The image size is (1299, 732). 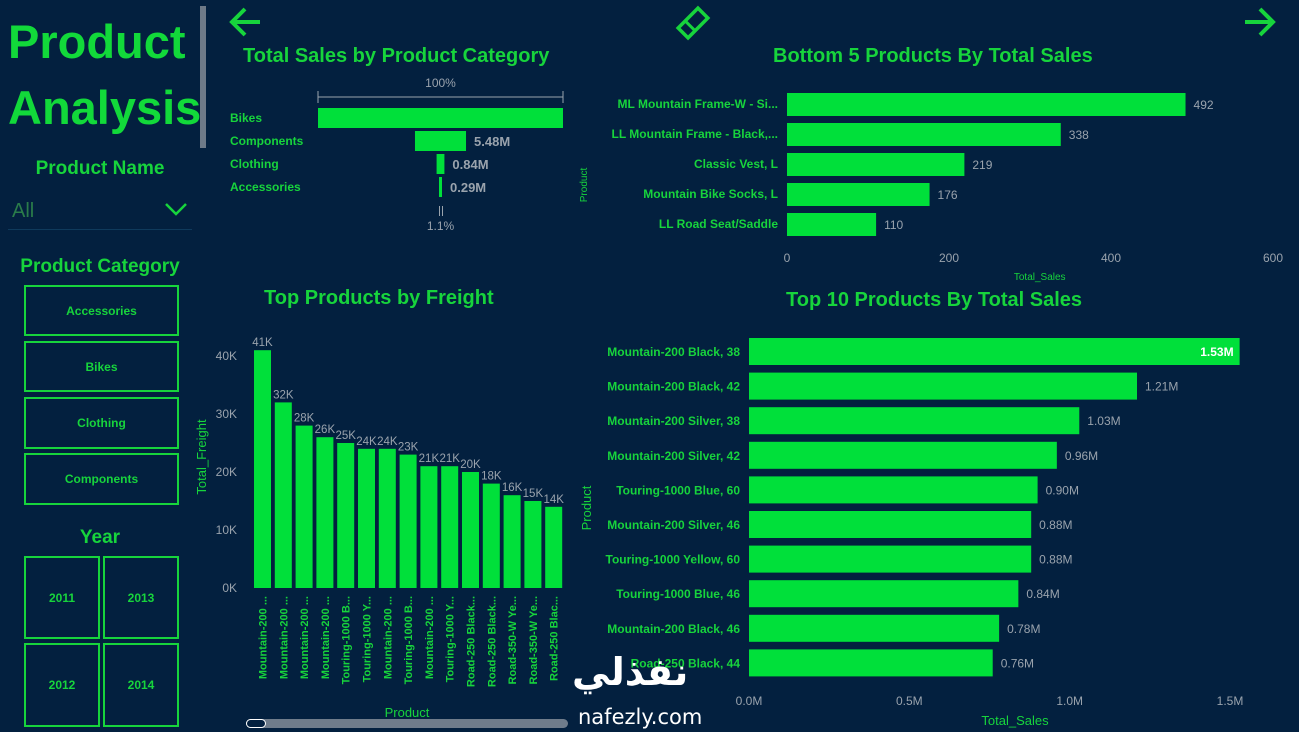 What do you see at coordinates (265, 187) in the screenshot?
I see `funnel-category-label: Accessories` at bounding box center [265, 187].